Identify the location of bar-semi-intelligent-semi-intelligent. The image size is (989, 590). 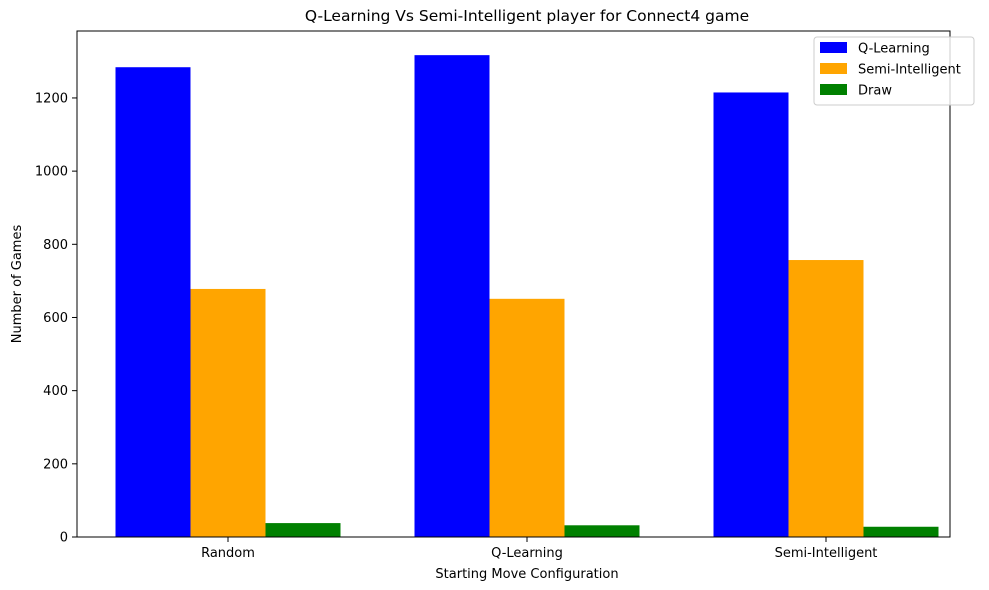
(826, 398).